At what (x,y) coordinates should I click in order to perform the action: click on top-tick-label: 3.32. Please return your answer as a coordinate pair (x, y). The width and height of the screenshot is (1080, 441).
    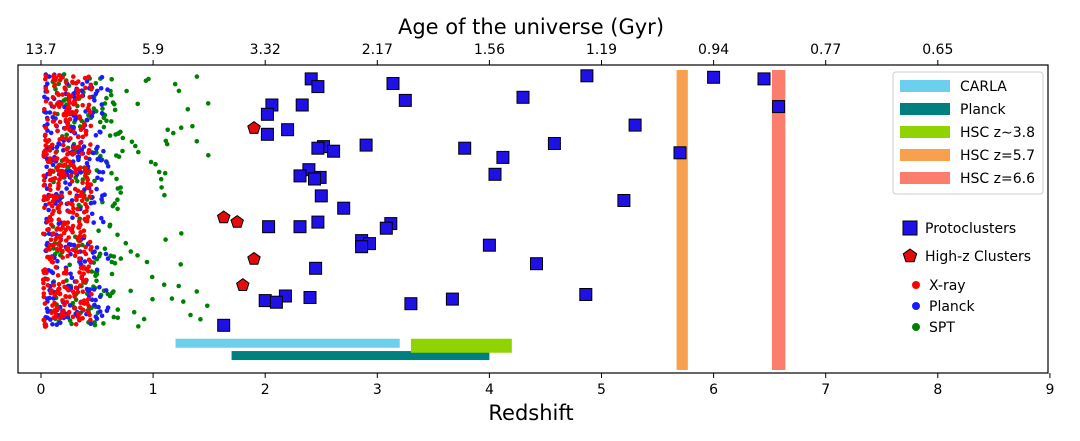
    Looking at the image, I should click on (265, 50).